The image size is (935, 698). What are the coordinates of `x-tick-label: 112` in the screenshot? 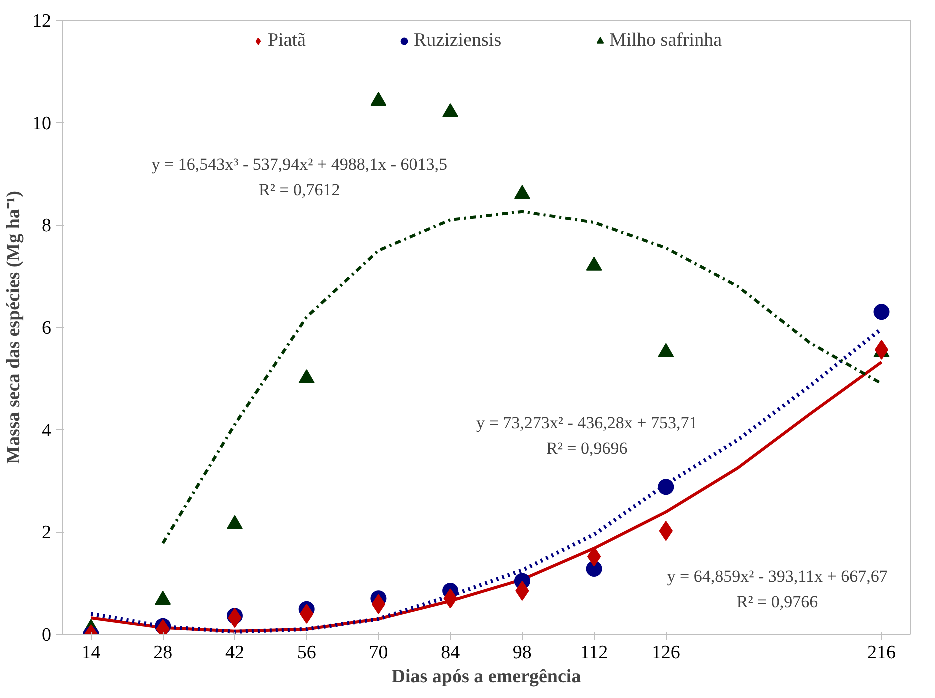 It's located at (594, 653).